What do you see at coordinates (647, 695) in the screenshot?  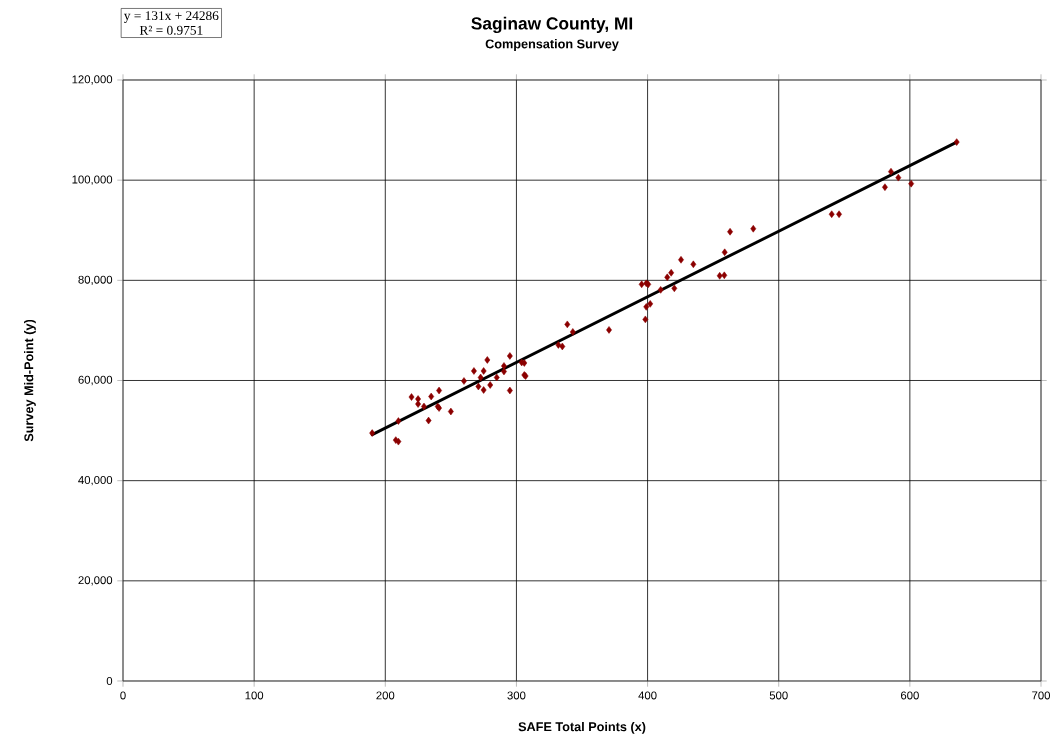 I see `x-tick-label: 400` at bounding box center [647, 695].